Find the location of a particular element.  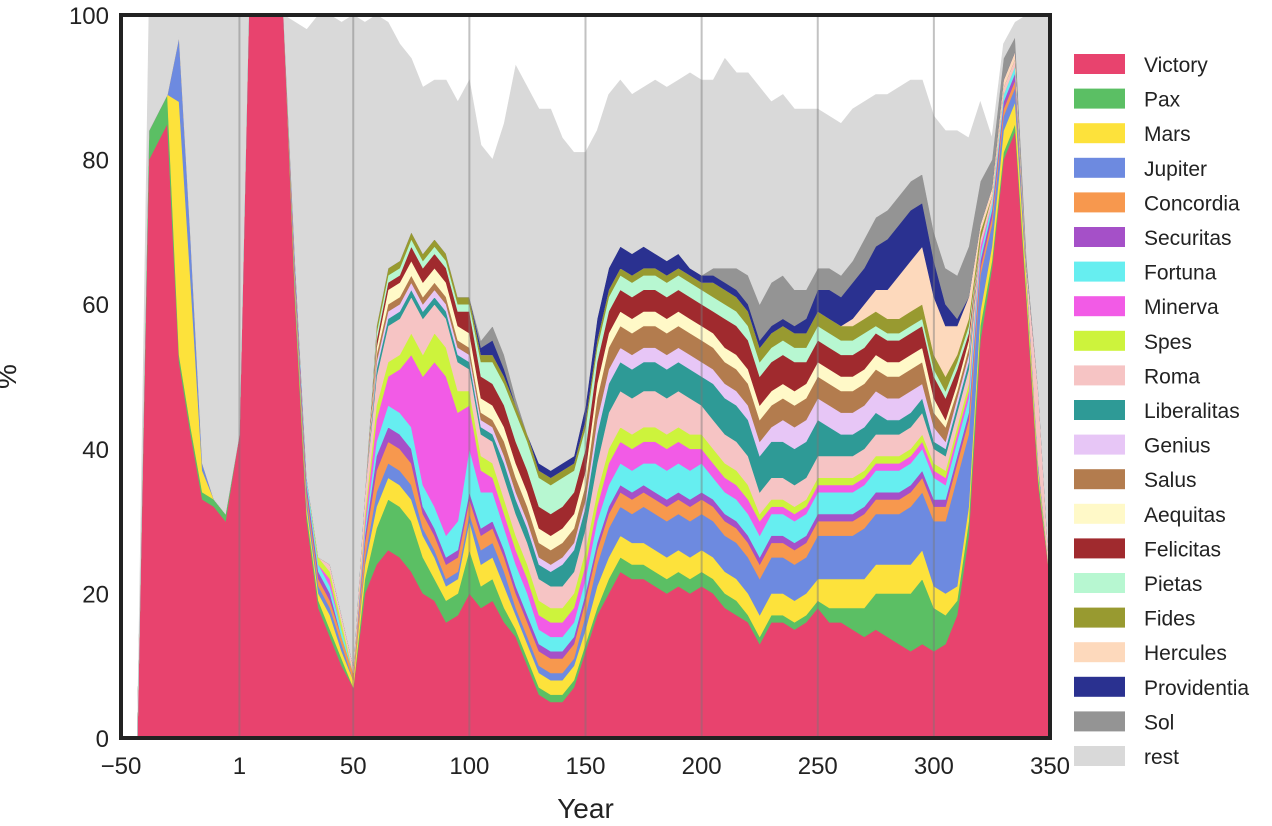

legend-label-felicitas: Felicitas is located at coordinates (1182, 549).